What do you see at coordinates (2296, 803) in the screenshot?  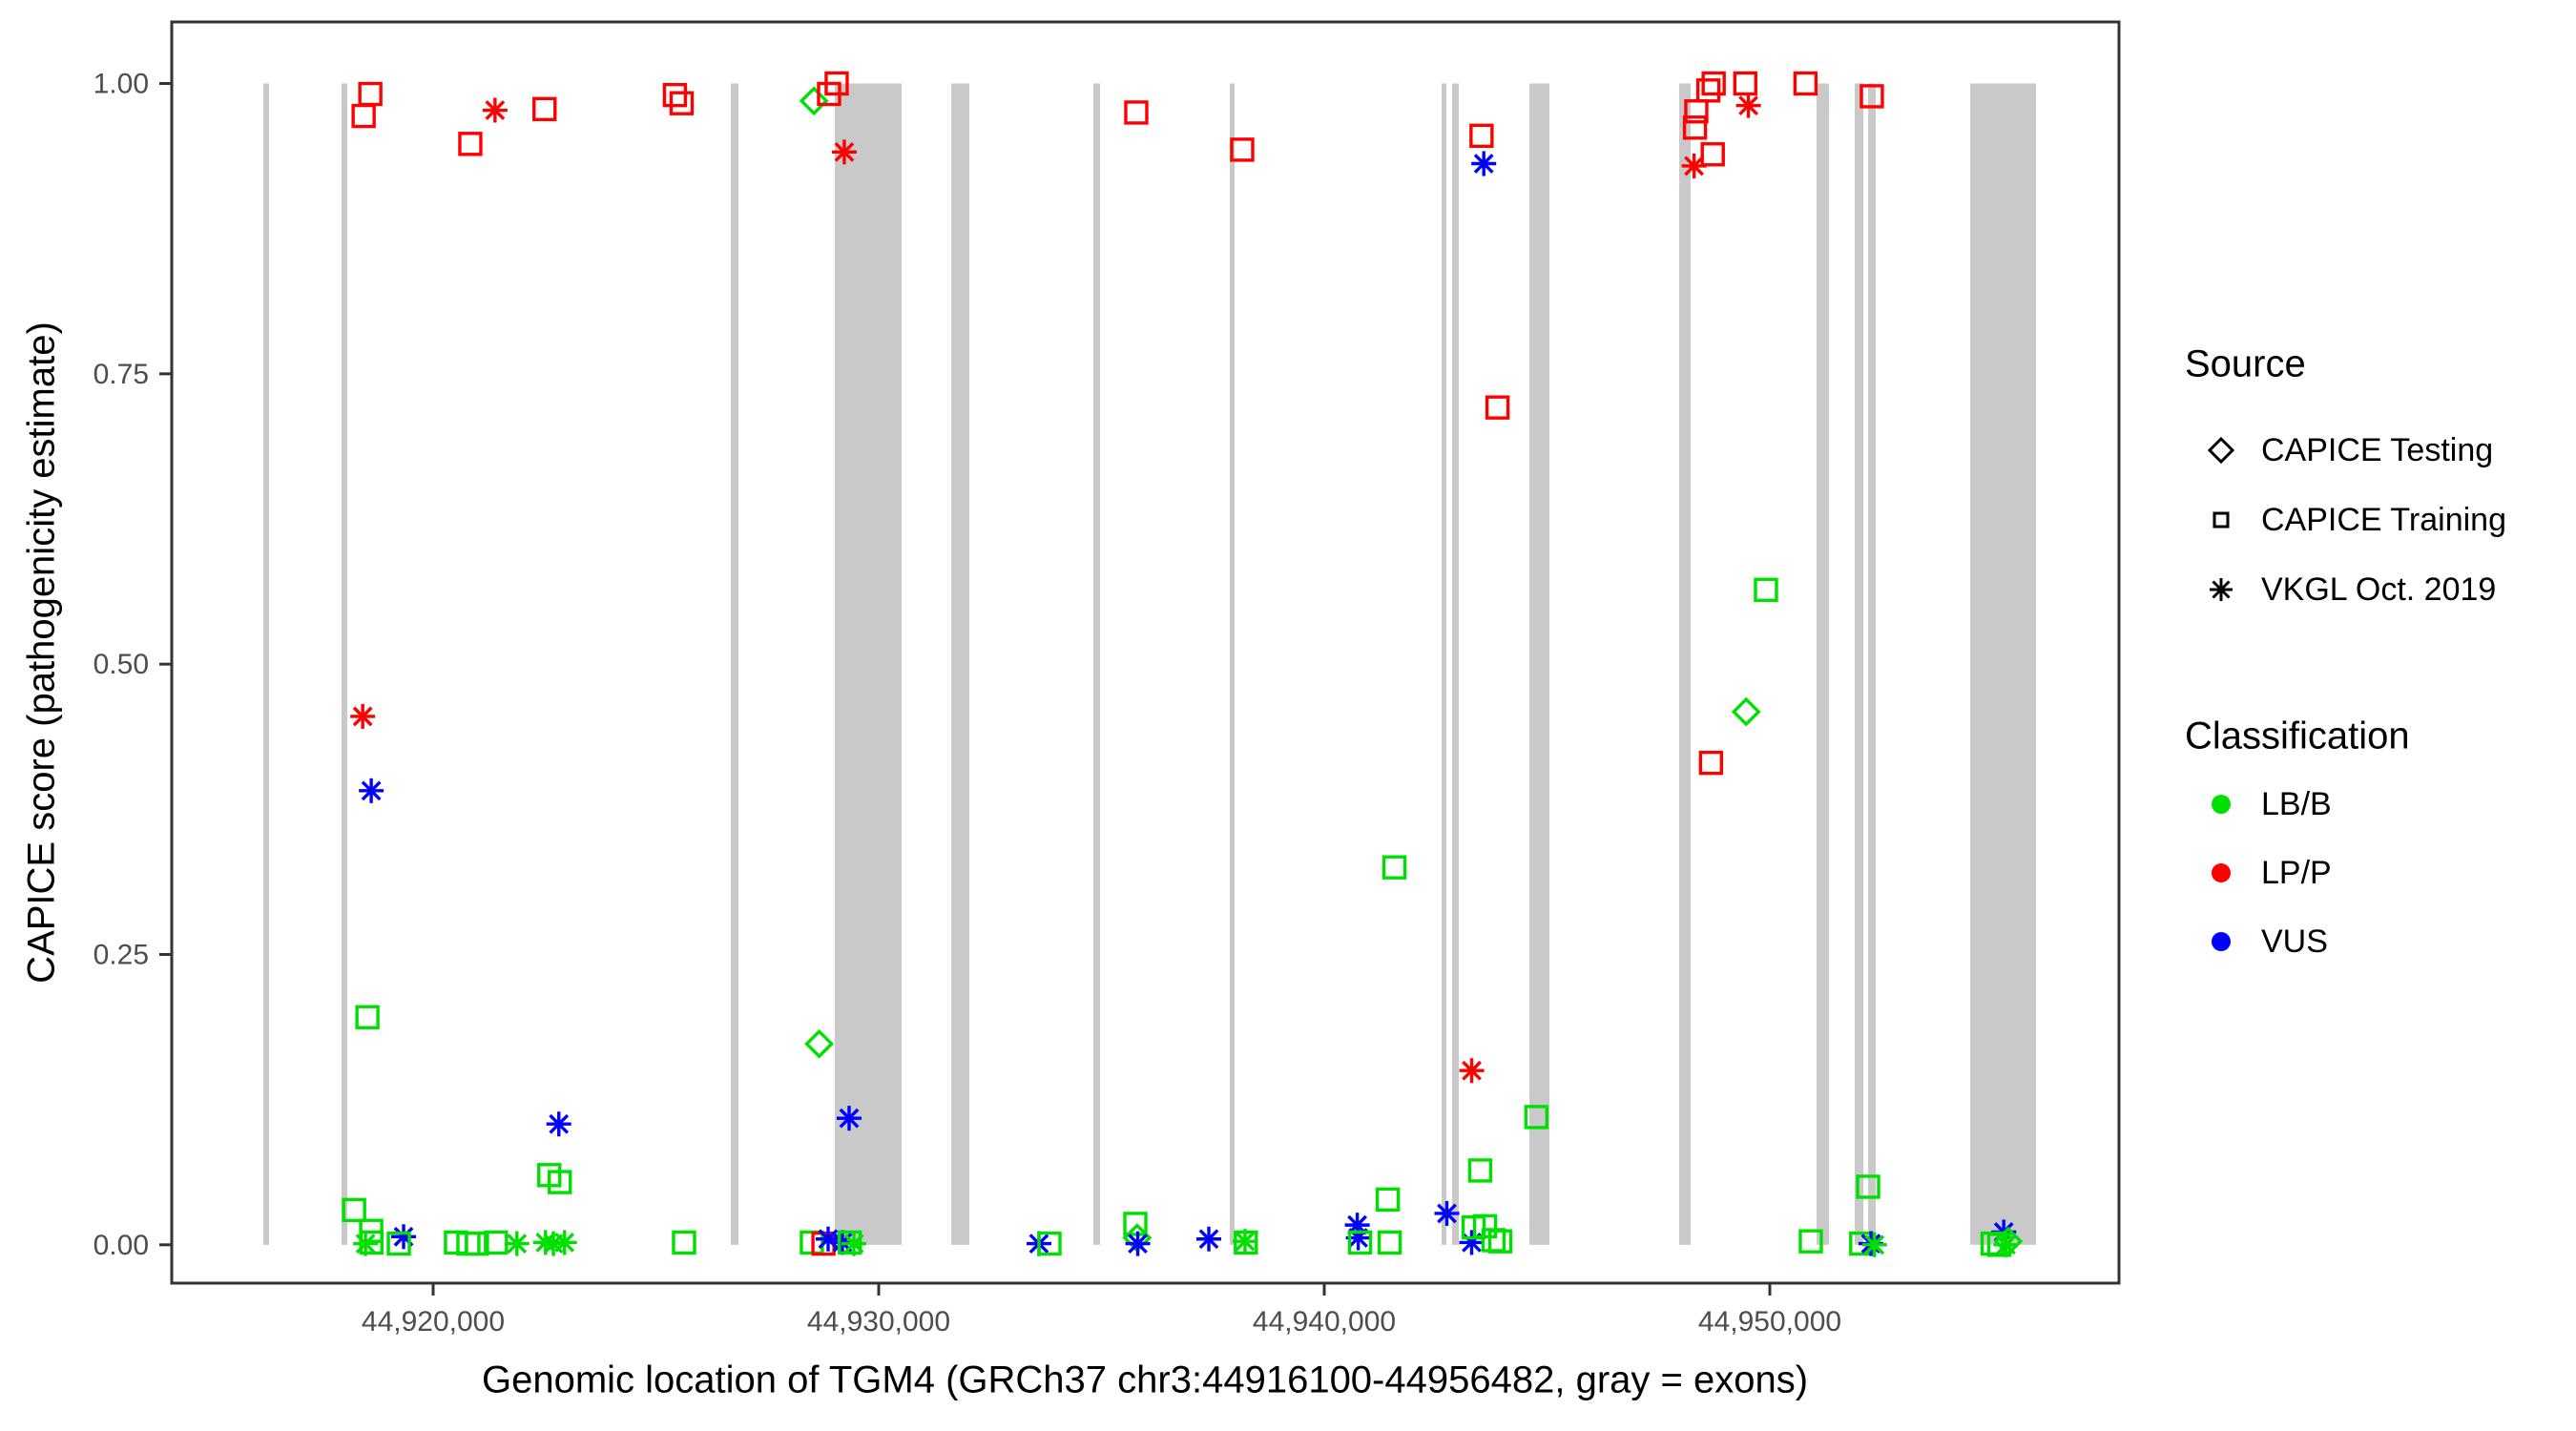 I see `legend-classification-item-label: LB/B` at bounding box center [2296, 803].